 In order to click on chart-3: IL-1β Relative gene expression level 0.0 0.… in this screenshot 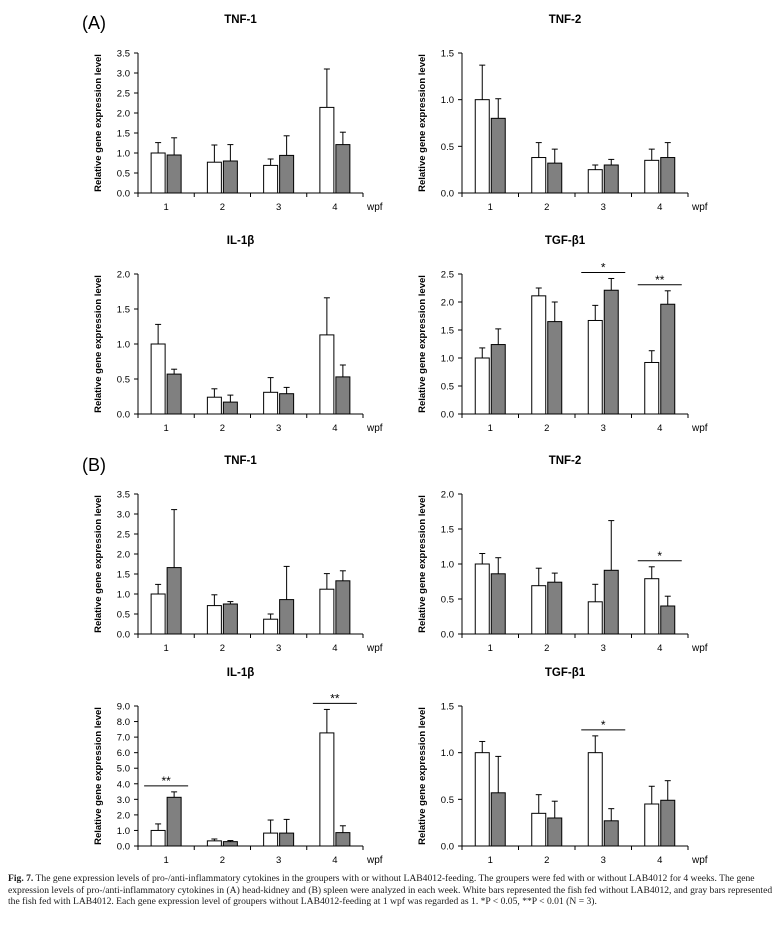, I will do `click(238, 334)`.